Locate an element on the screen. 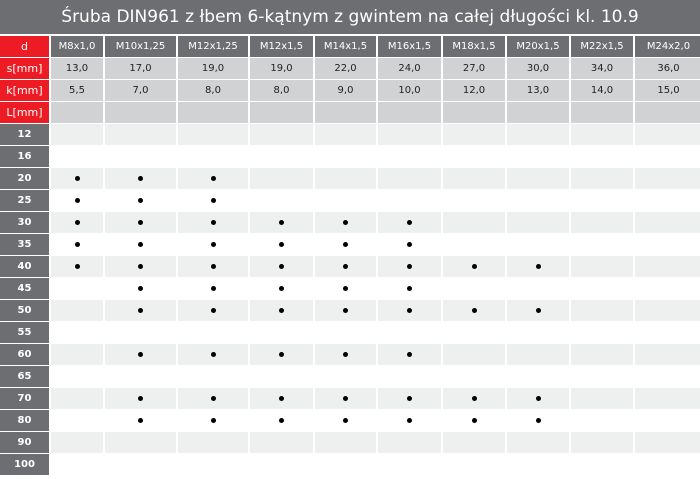 The height and width of the screenshot is (479, 700). k-value: 12,0 is located at coordinates (474, 90).